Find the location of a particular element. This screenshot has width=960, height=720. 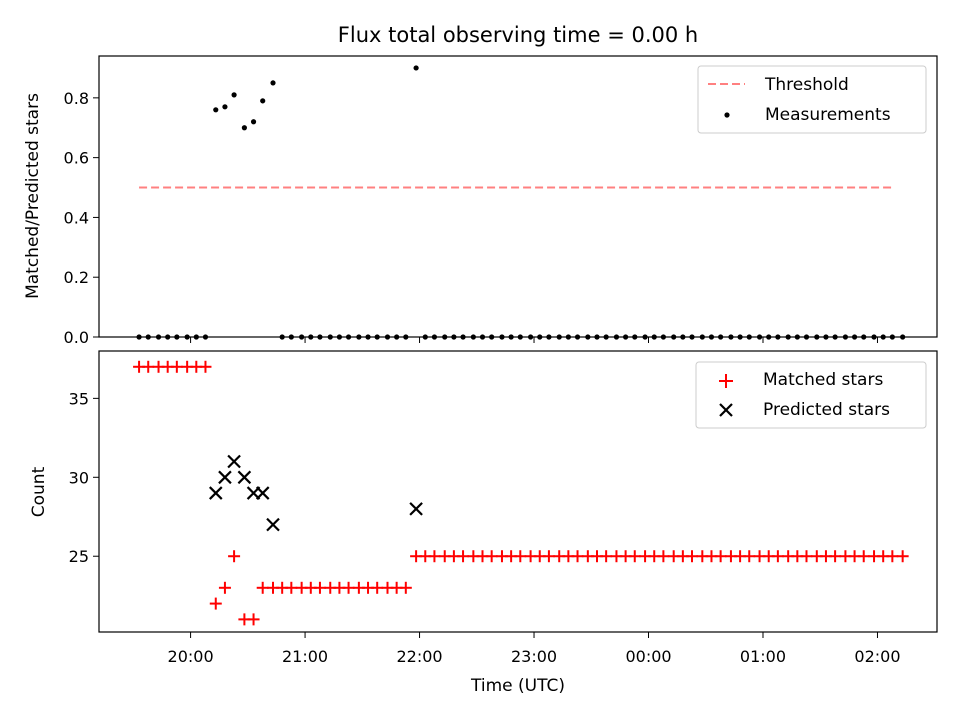

top-y-axis-label: Matched/Predicted stars is located at coordinates (33, 196).